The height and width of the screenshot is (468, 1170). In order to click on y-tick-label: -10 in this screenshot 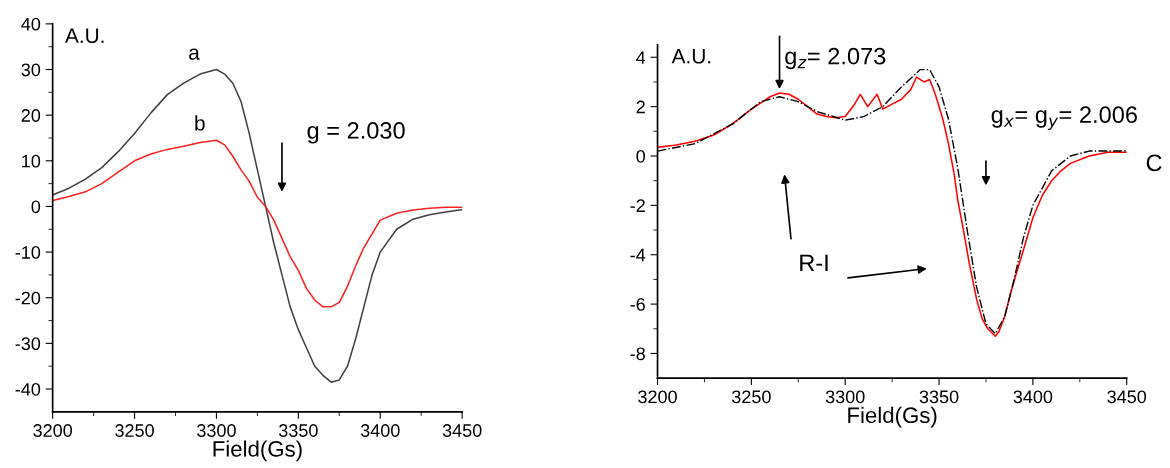, I will do `click(28, 252)`.